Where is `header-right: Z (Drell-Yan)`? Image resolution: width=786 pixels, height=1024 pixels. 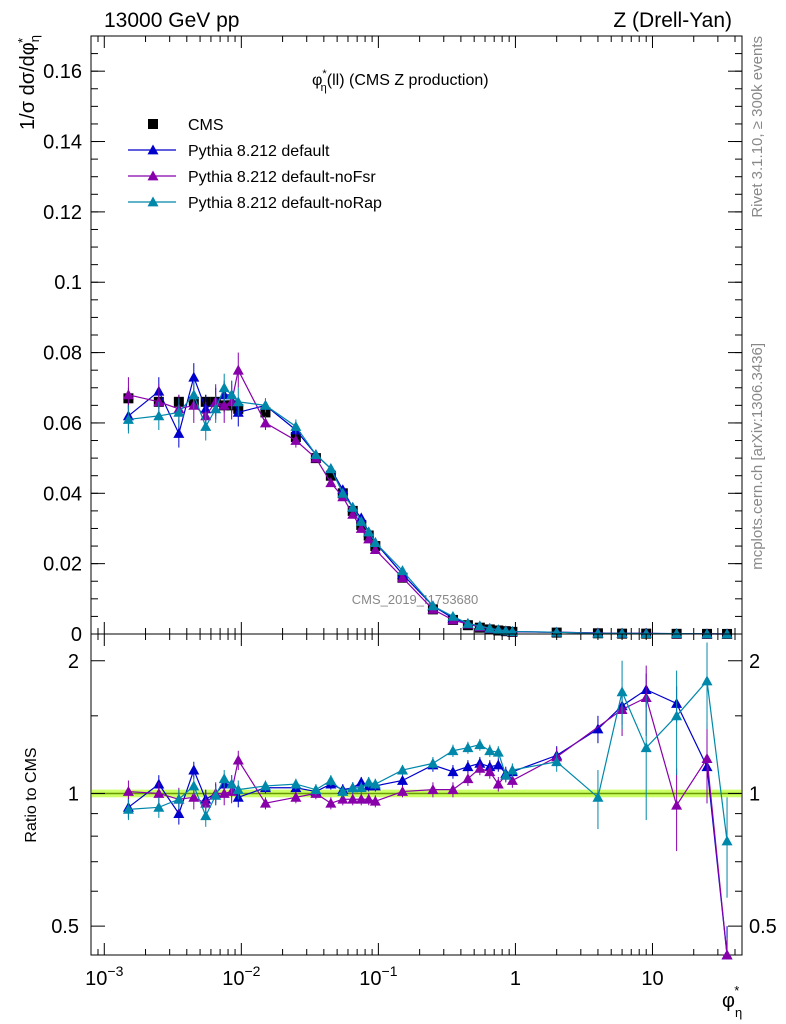 header-right: Z (Drell-Yan) is located at coordinates (672, 20).